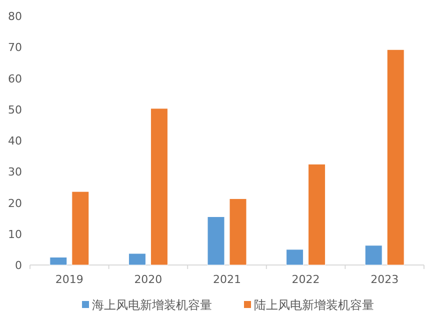 The width and height of the screenshot is (437, 324). Describe the element at coordinates (15, 203) in the screenshot. I see `y-tick-label: 20` at that location.